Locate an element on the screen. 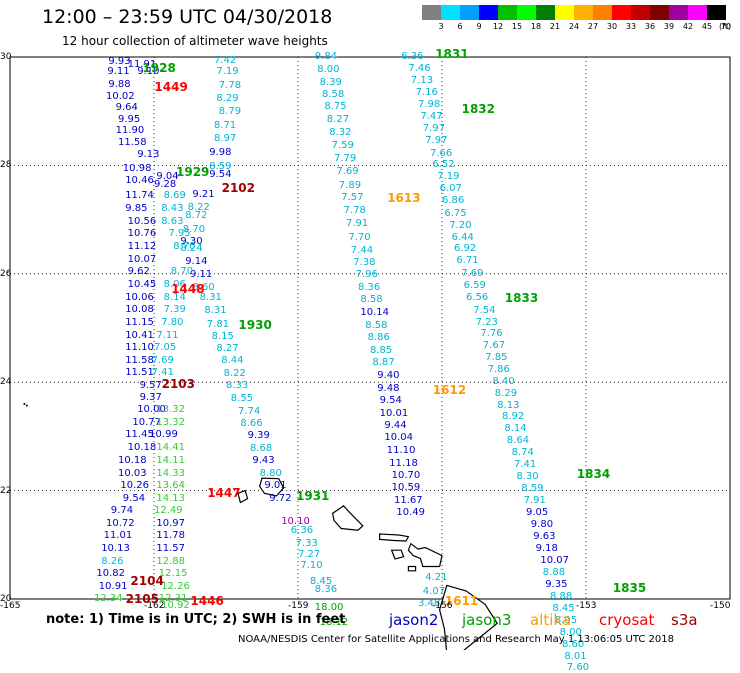  wave-height-label: 10.99 is located at coordinates (163, 435).